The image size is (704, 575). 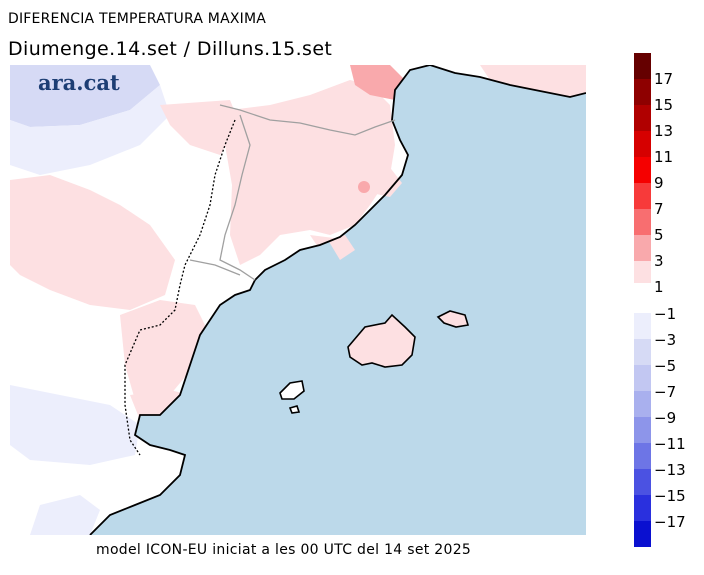 I want to click on border-catalonia-aragon, so click(x=237, y=197).